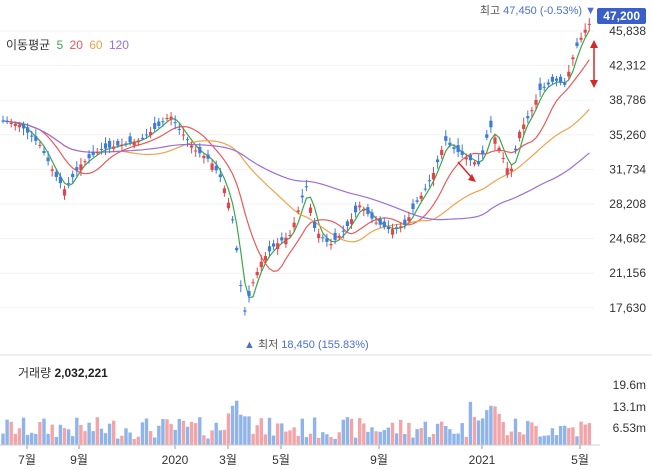 Image resolution: width=652 pixels, height=470 pixels. What do you see at coordinates (482, 460) in the screenshot?
I see `date-tick-label: 2021` at bounding box center [482, 460].